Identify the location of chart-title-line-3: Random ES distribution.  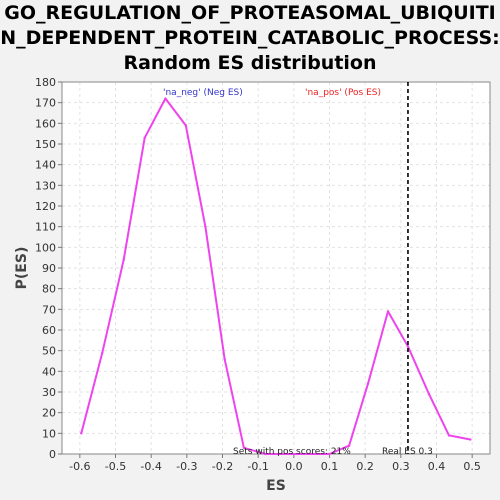
(250, 63).